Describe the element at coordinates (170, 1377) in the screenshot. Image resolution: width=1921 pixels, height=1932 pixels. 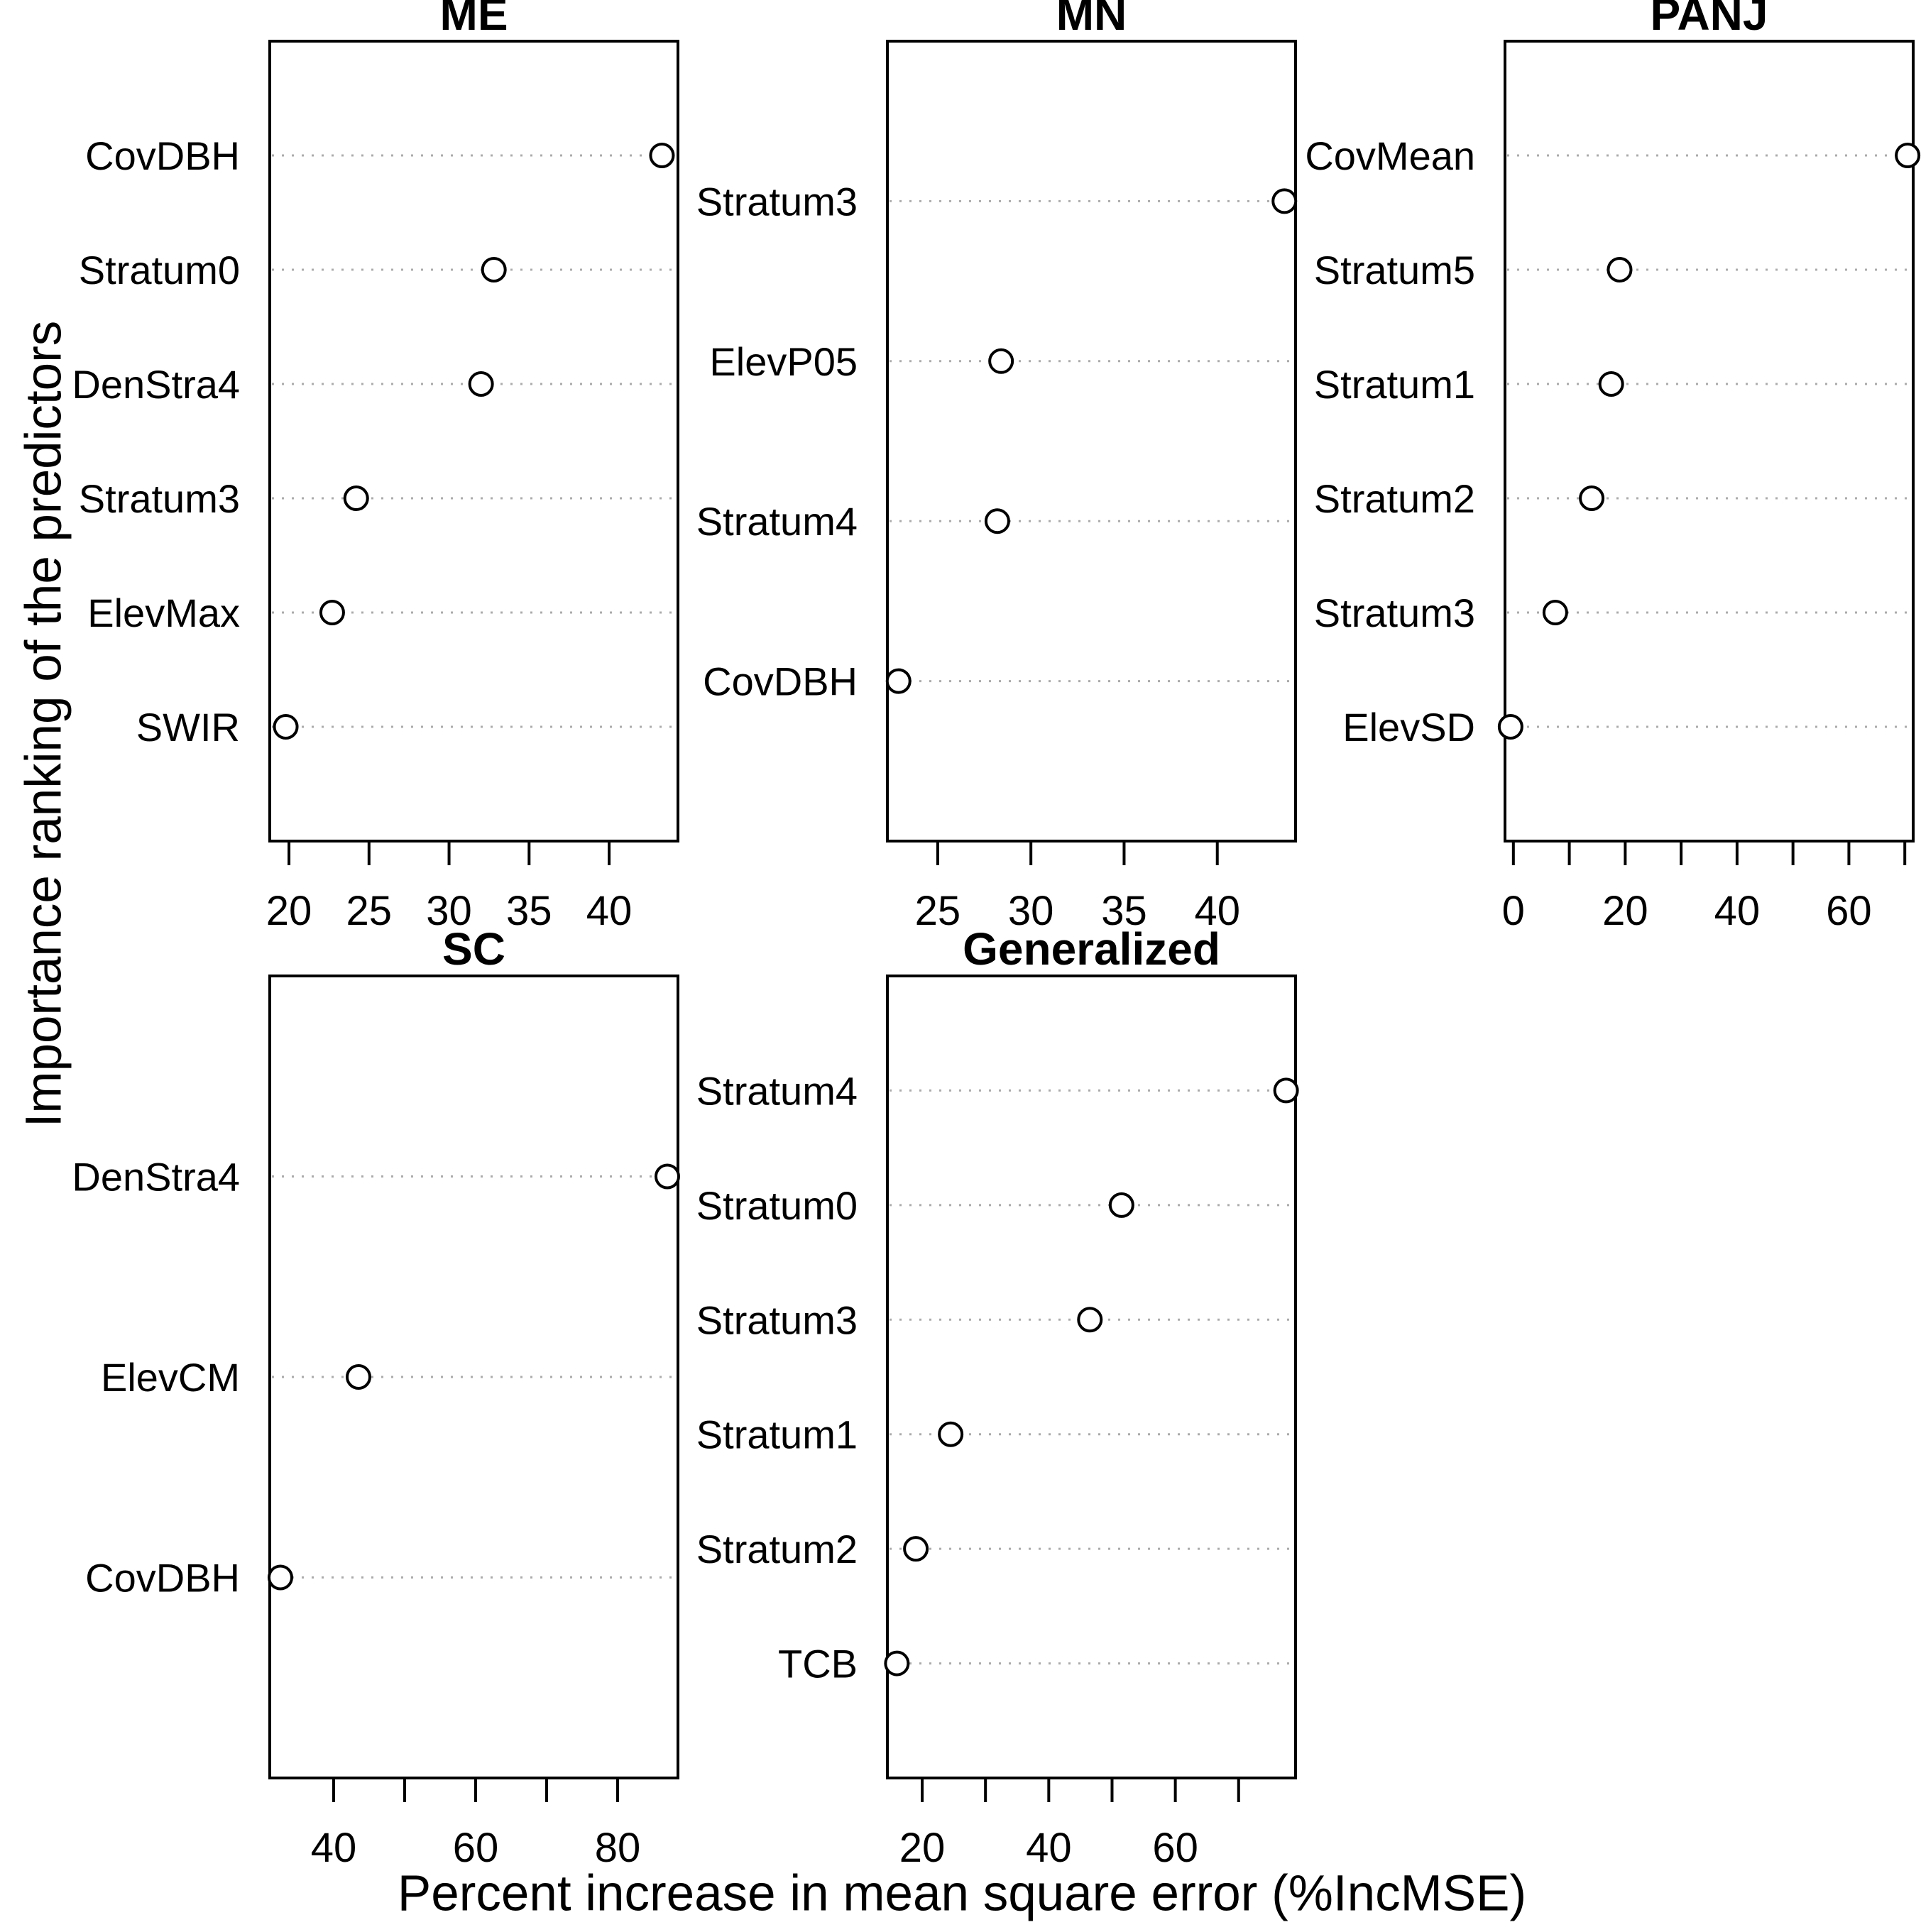
I see `category-label: ElevCM` at that location.